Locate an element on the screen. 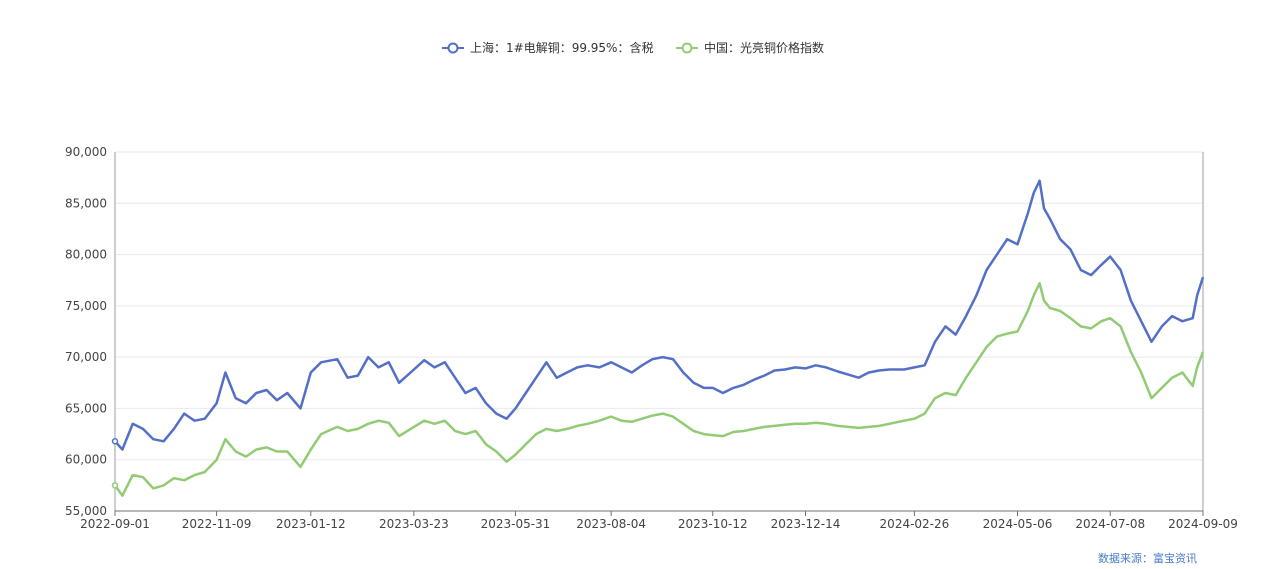  legend-item-shanghai: 上海：1#电解铜：99.95%：含税 is located at coordinates (547, 47).